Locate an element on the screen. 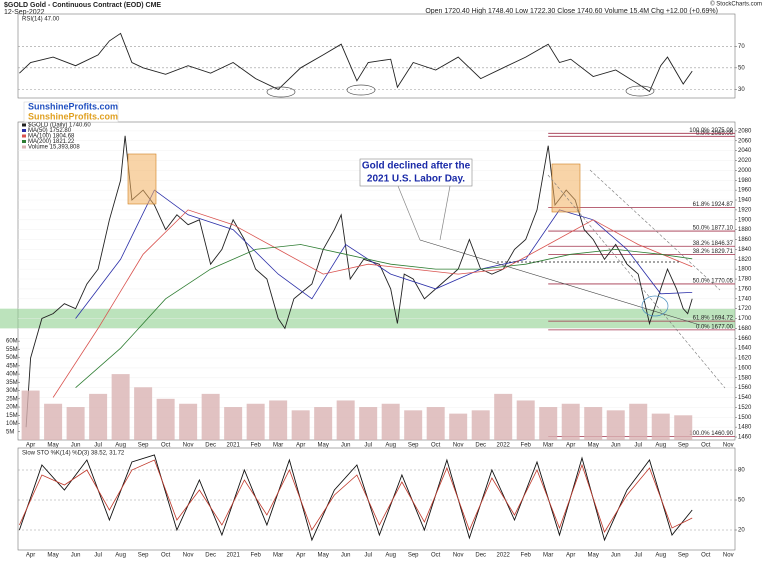 This screenshot has width=765, height=566. legend-swatch is located at coordinates (24, 136).